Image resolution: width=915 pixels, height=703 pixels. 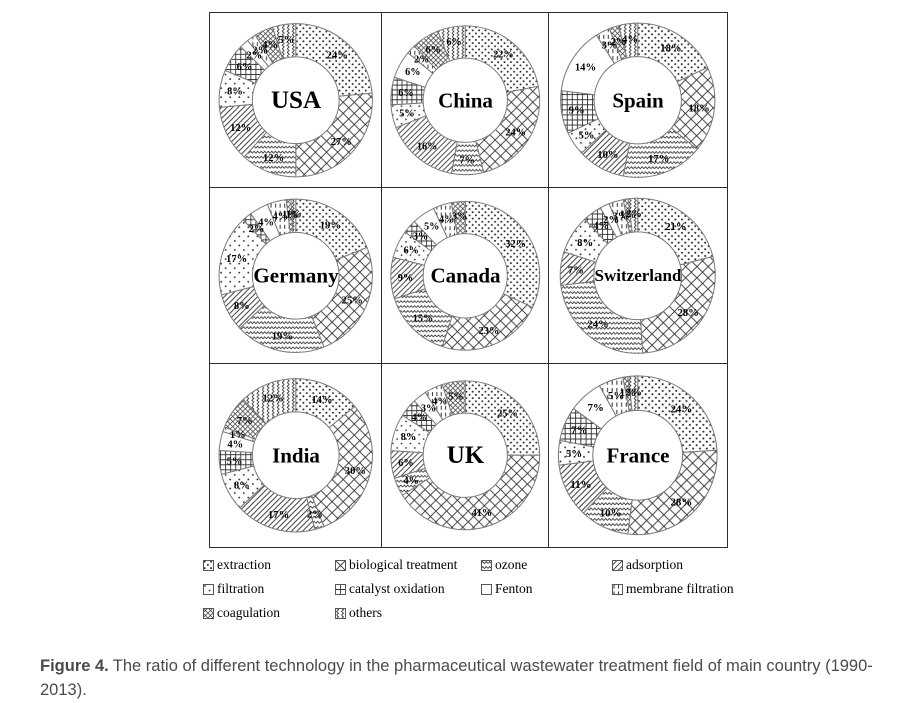 What do you see at coordinates (608, 155) in the screenshot?
I see `slice-label-adsorption: 10%` at bounding box center [608, 155].